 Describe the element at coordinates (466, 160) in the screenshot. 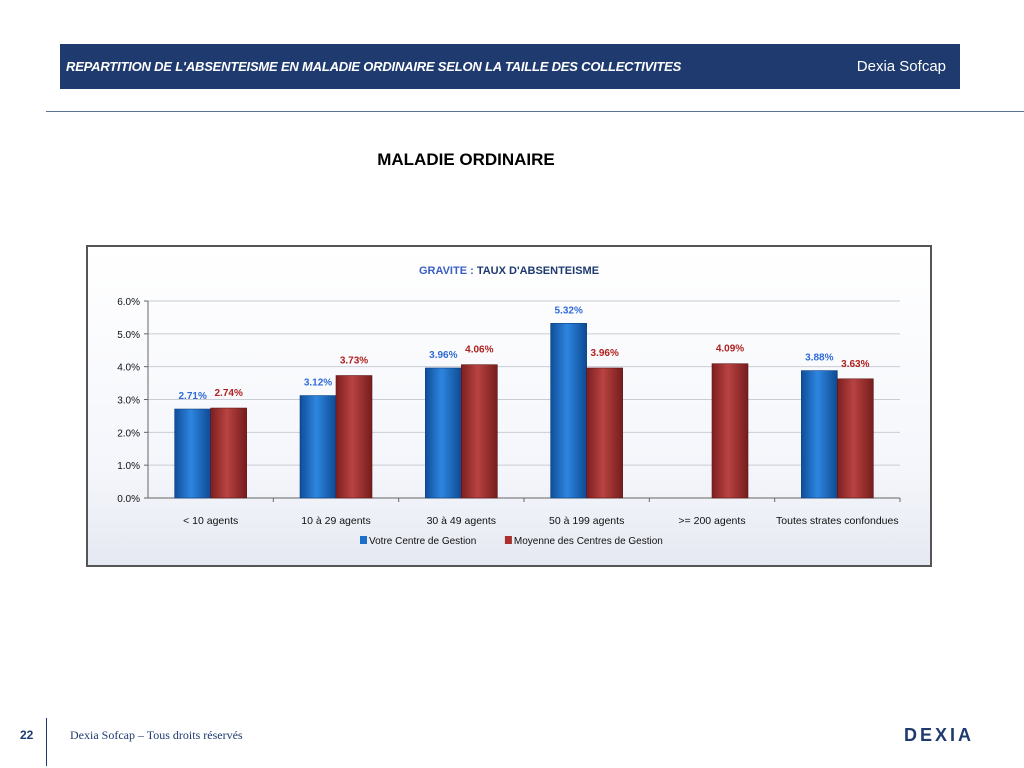

I see `section-title: MALADIE ORDINAIRE` at that location.